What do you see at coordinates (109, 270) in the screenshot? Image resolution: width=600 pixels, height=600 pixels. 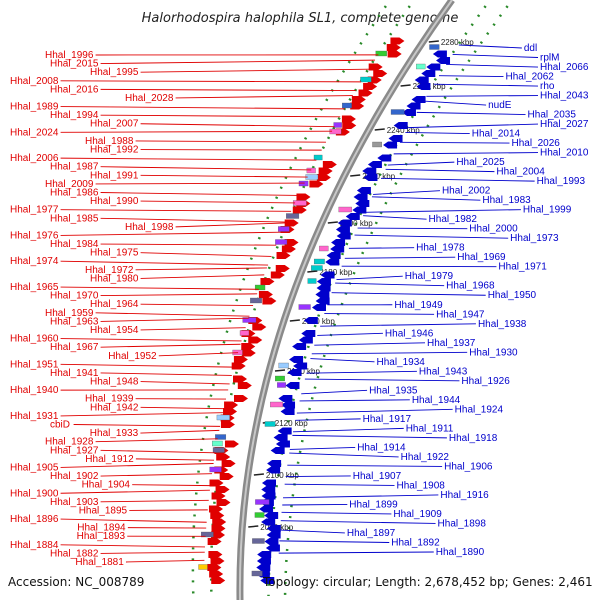 I see `gene-label-hhal-1972: Hhal_1972` at bounding box center [109, 270].